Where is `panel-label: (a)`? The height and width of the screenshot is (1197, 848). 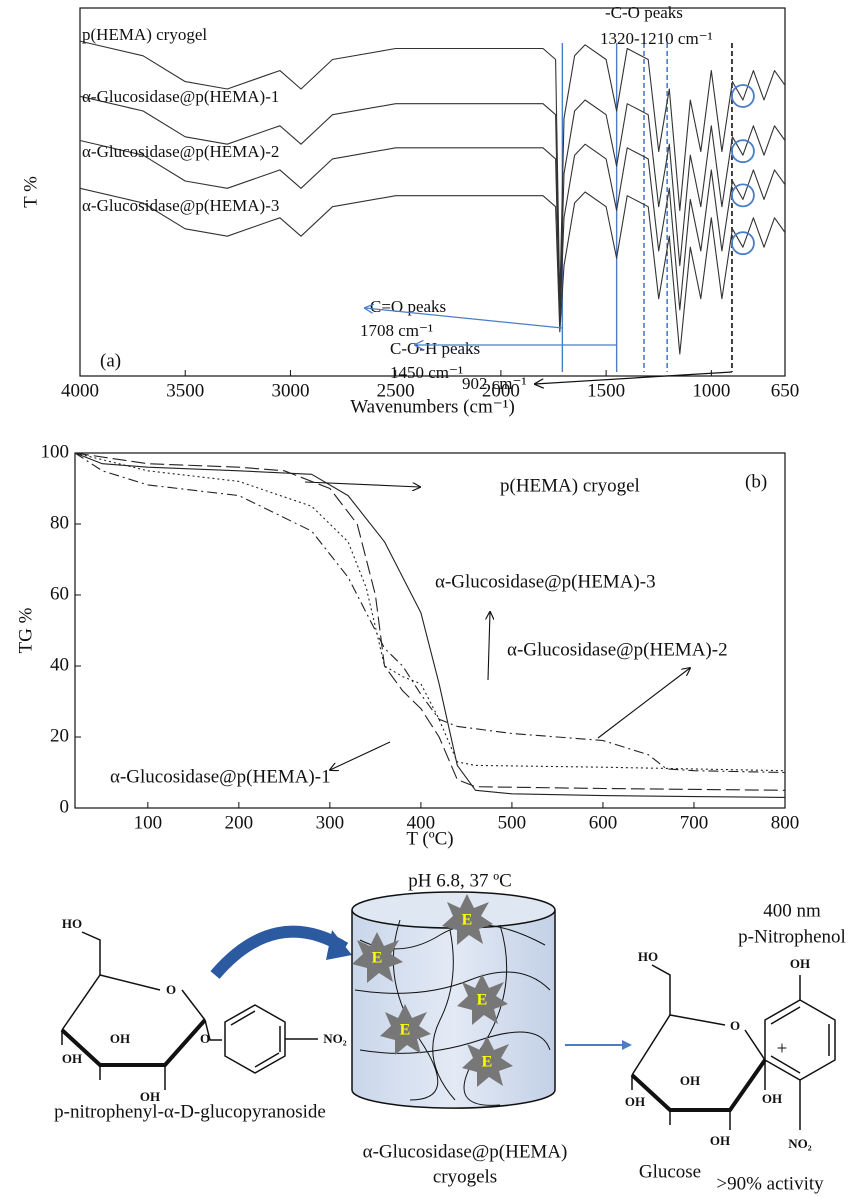
panel-label: (a) is located at coordinates (110, 360).